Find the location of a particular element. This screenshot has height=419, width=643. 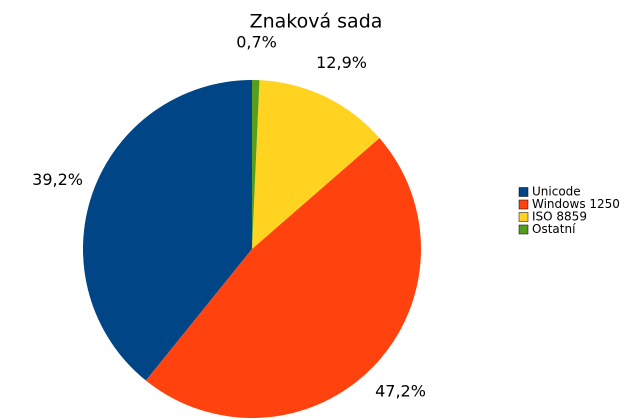

data-label: 0,7% is located at coordinates (256, 41).